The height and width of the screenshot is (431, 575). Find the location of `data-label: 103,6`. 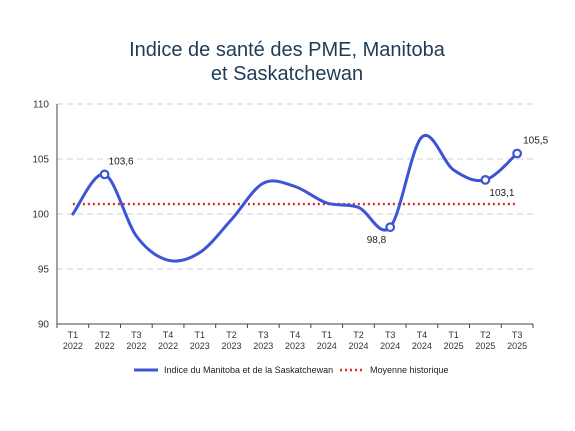

data-label: 103,6 is located at coordinates (121, 161).